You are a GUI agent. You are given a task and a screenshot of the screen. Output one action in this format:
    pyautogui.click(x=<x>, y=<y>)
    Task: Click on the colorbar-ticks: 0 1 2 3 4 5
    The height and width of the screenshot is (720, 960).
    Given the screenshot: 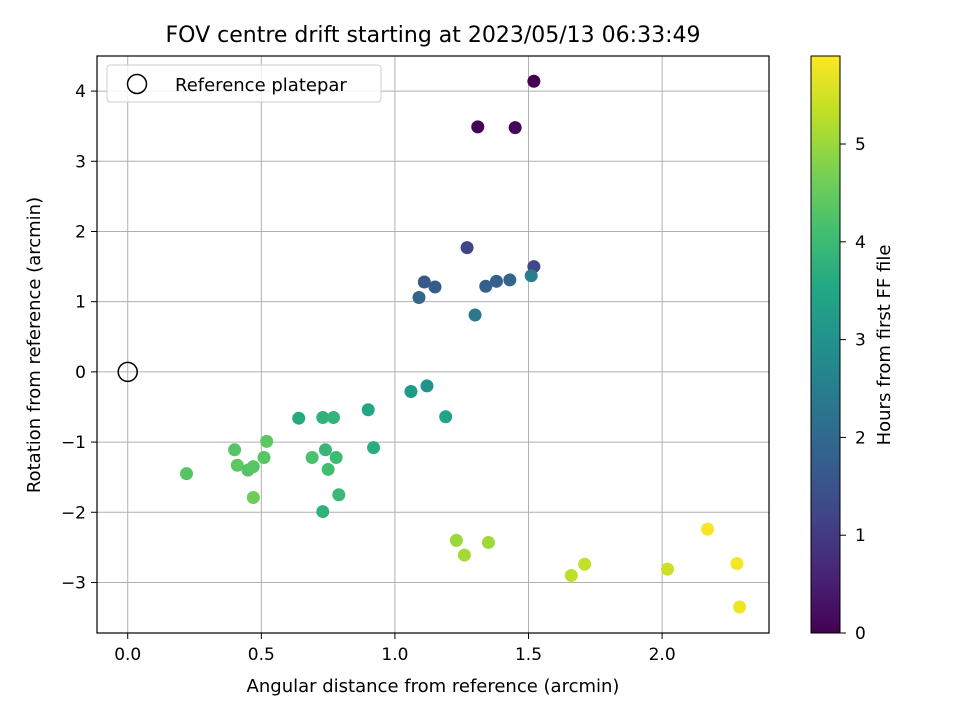 What is the action you would take?
    pyautogui.click(x=853, y=389)
    